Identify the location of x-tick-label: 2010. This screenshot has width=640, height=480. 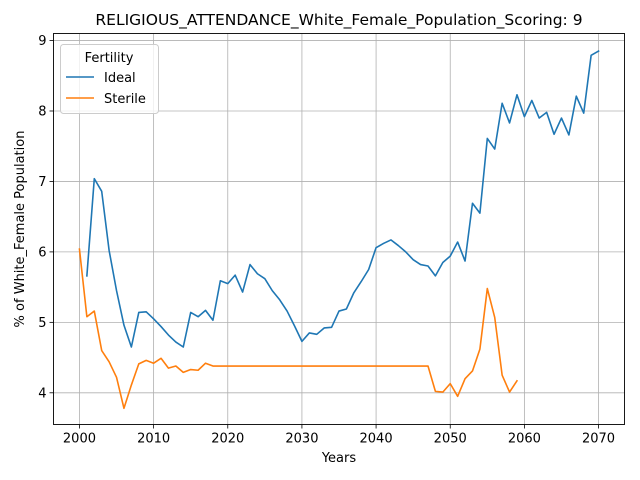
(153, 439).